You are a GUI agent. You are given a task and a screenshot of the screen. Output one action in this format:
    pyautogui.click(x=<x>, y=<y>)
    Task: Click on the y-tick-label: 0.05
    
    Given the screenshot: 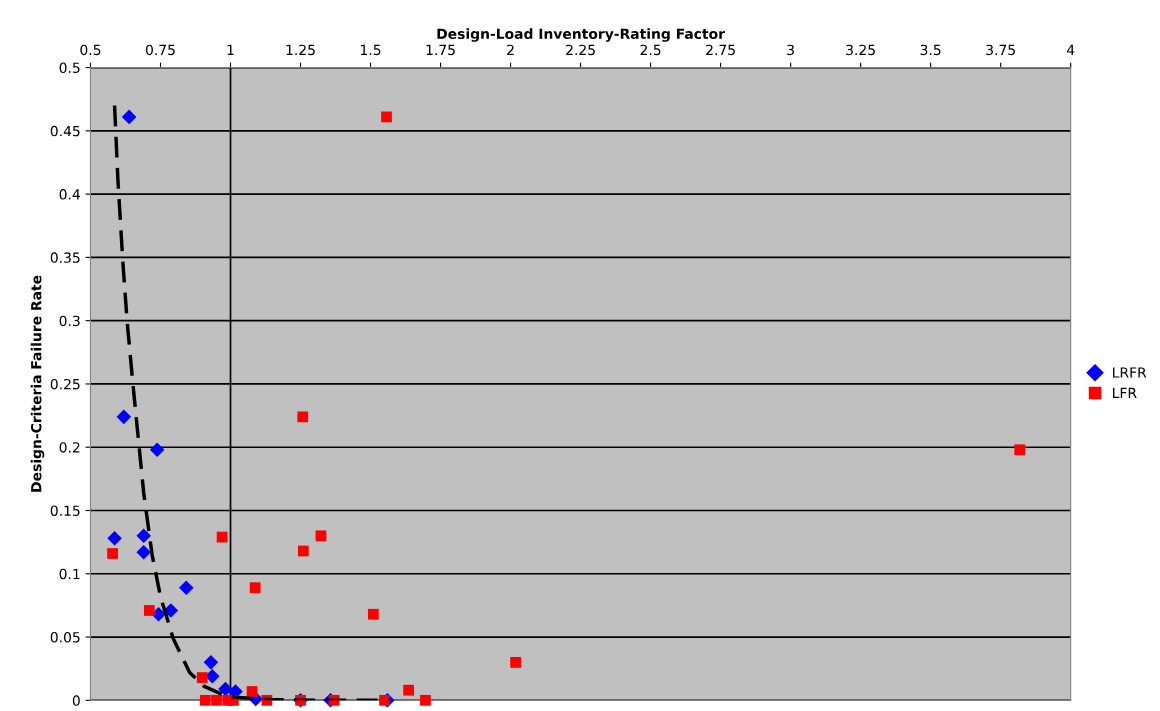 What is the action you would take?
    pyautogui.click(x=65, y=637)
    